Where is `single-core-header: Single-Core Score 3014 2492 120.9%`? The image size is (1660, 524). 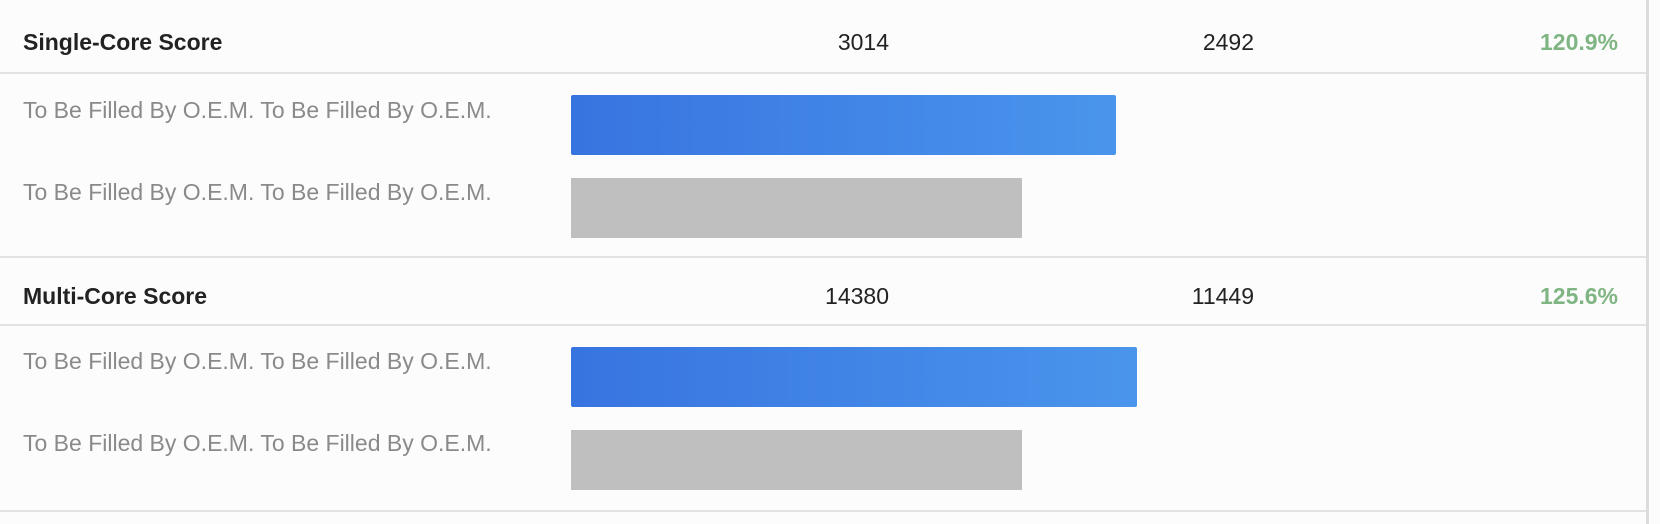
single-core-header: Single-Core Score 3014 2492 120.9% is located at coordinates (823, 37).